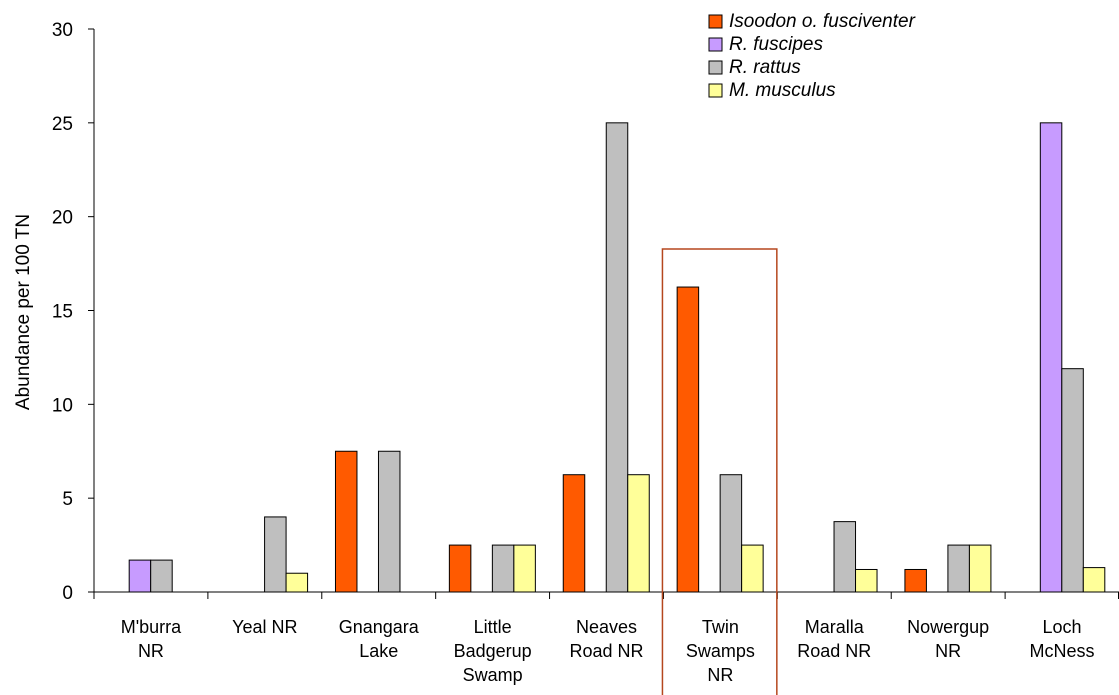 Image resolution: width=1119 pixels, height=695 pixels. Describe the element at coordinates (67, 499) in the screenshot. I see `y-tick-label: 5` at that location.